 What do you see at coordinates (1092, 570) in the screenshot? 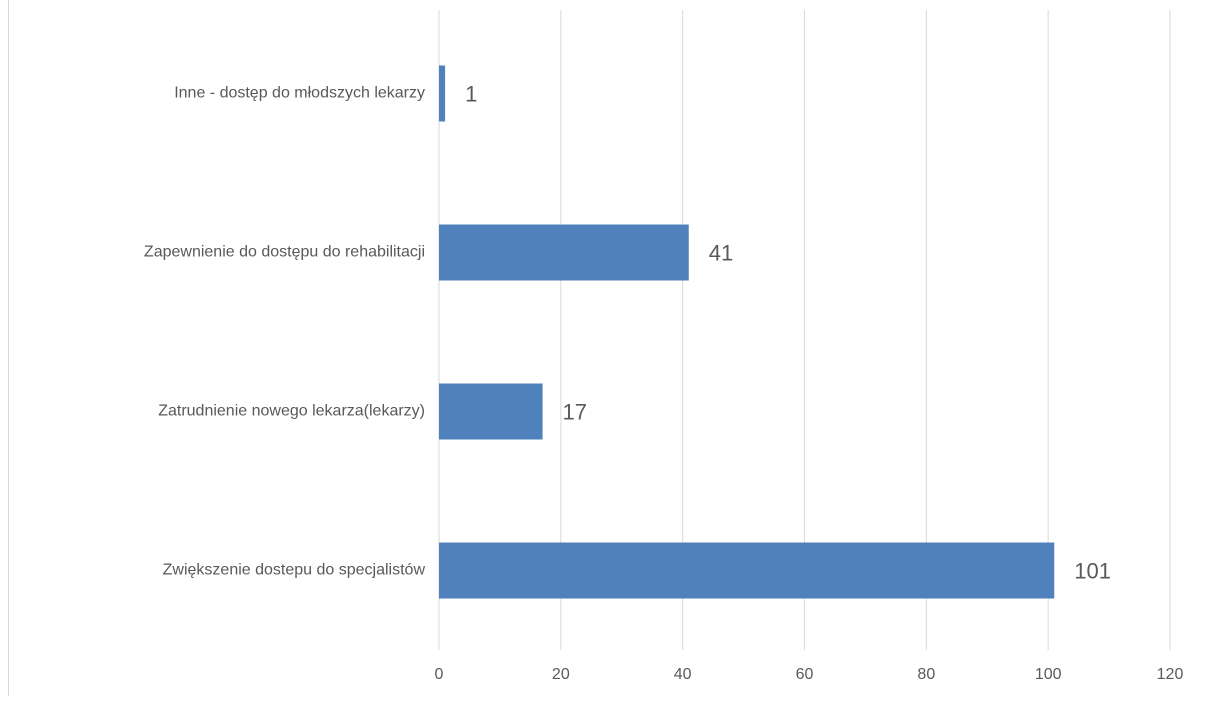
I see `value-label: 101` at bounding box center [1092, 570].